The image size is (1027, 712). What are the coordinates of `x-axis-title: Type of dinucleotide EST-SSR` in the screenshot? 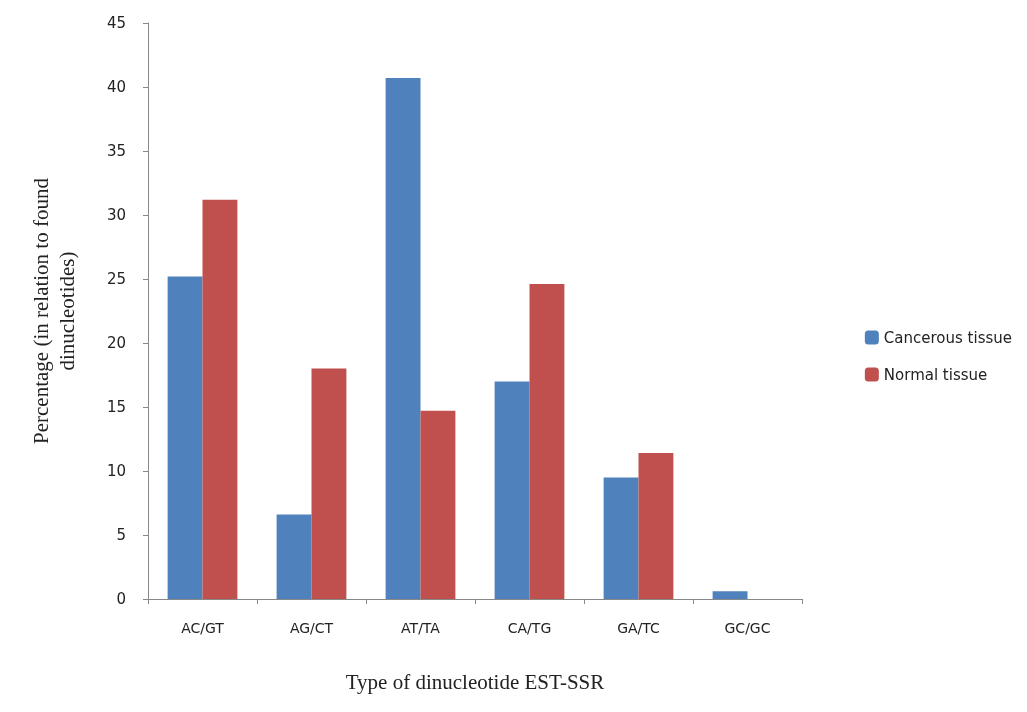 It's located at (475, 681).